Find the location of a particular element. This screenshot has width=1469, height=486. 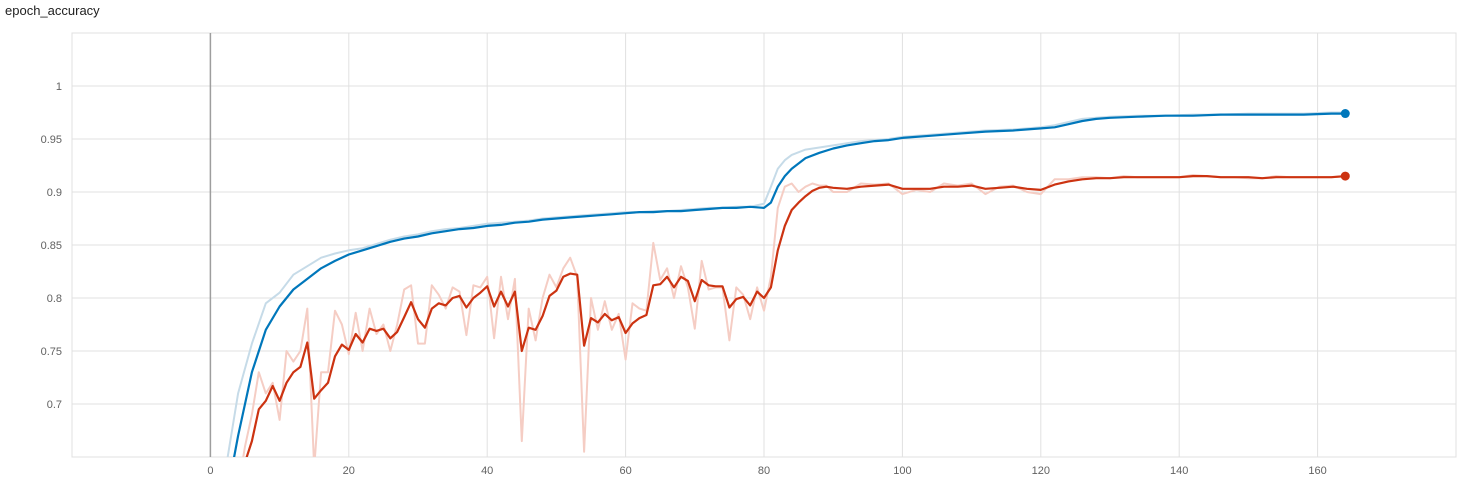

y-tick-label: 0.8 is located at coordinates (54, 299).